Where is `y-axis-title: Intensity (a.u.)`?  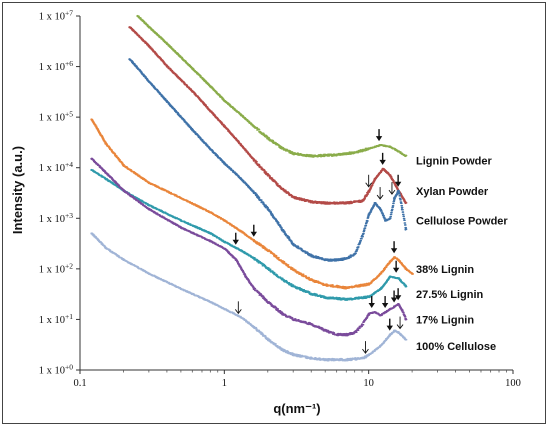
y-axis-title: Intensity (a.u.) is located at coordinates (17, 190).